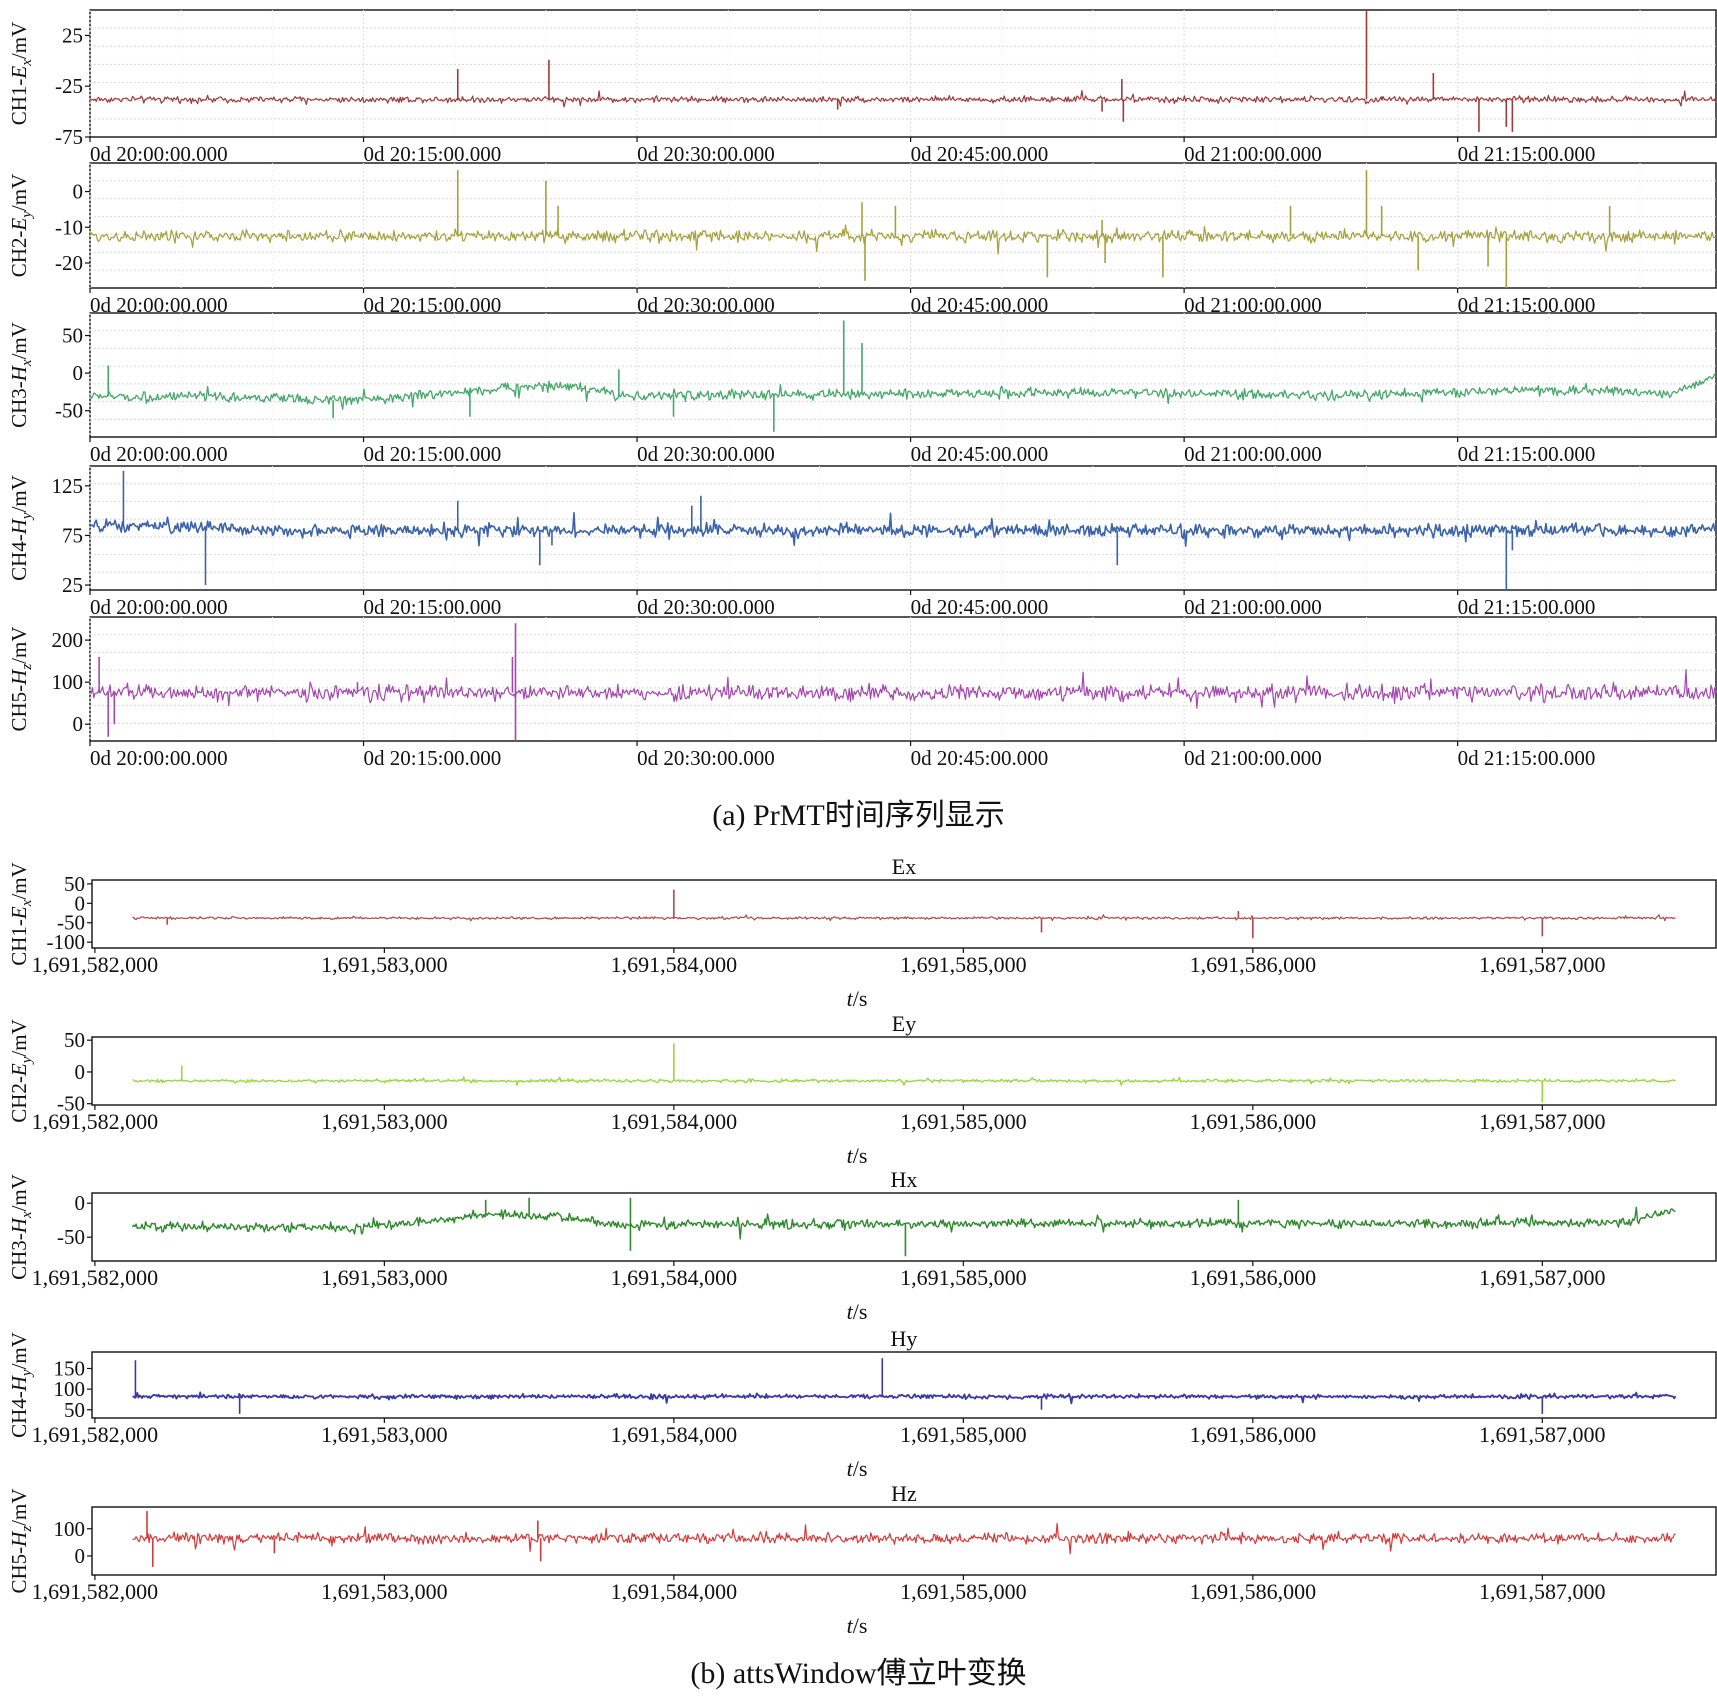  I want to click on y-tick-label: 125, so click(68, 486).